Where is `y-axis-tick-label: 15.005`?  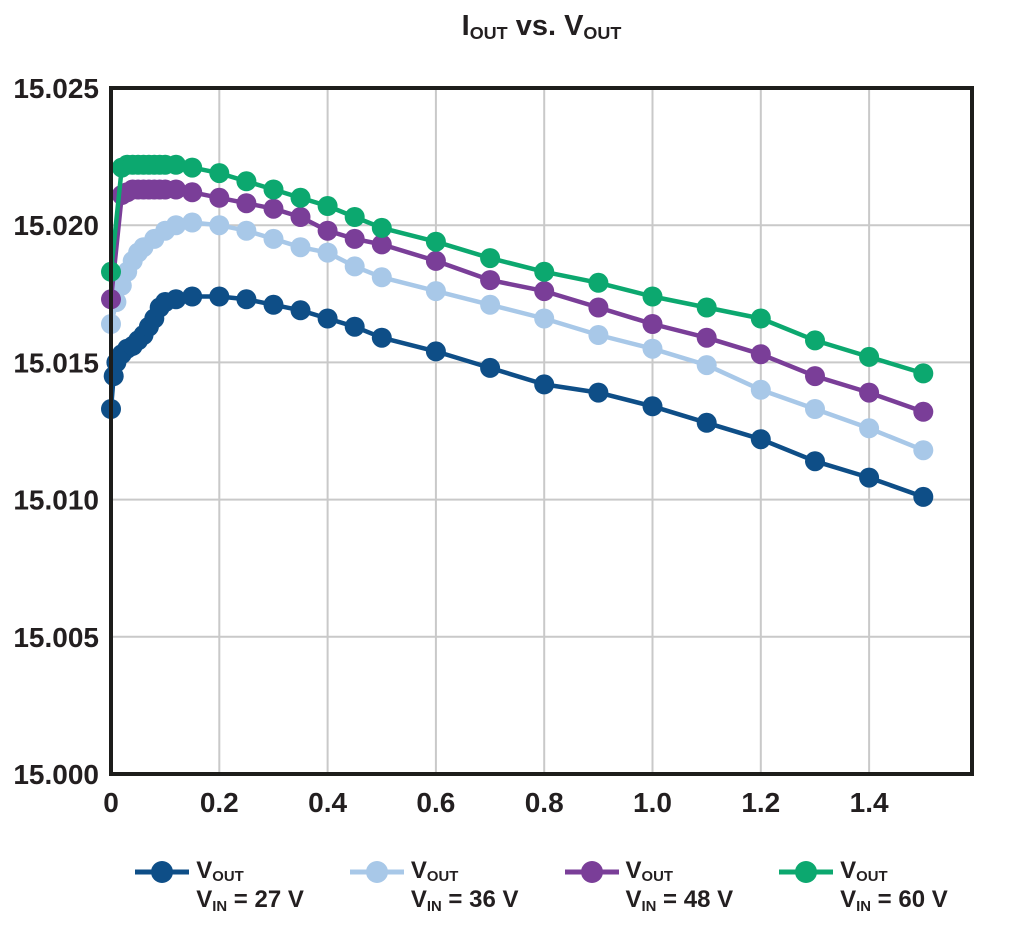 y-axis-tick-label: 15.005 is located at coordinates (56, 637).